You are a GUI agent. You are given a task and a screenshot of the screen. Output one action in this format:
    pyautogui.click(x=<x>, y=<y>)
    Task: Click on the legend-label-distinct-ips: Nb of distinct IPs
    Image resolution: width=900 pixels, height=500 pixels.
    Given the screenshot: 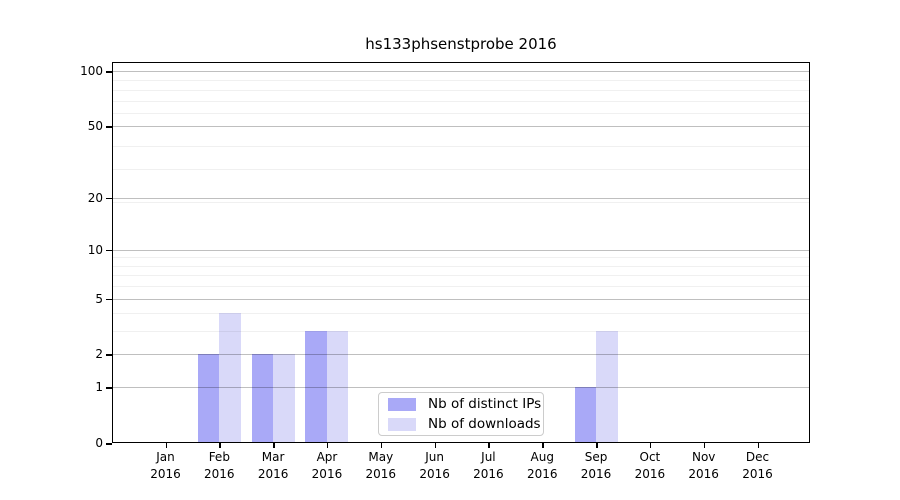 What is the action you would take?
    pyautogui.click(x=485, y=404)
    